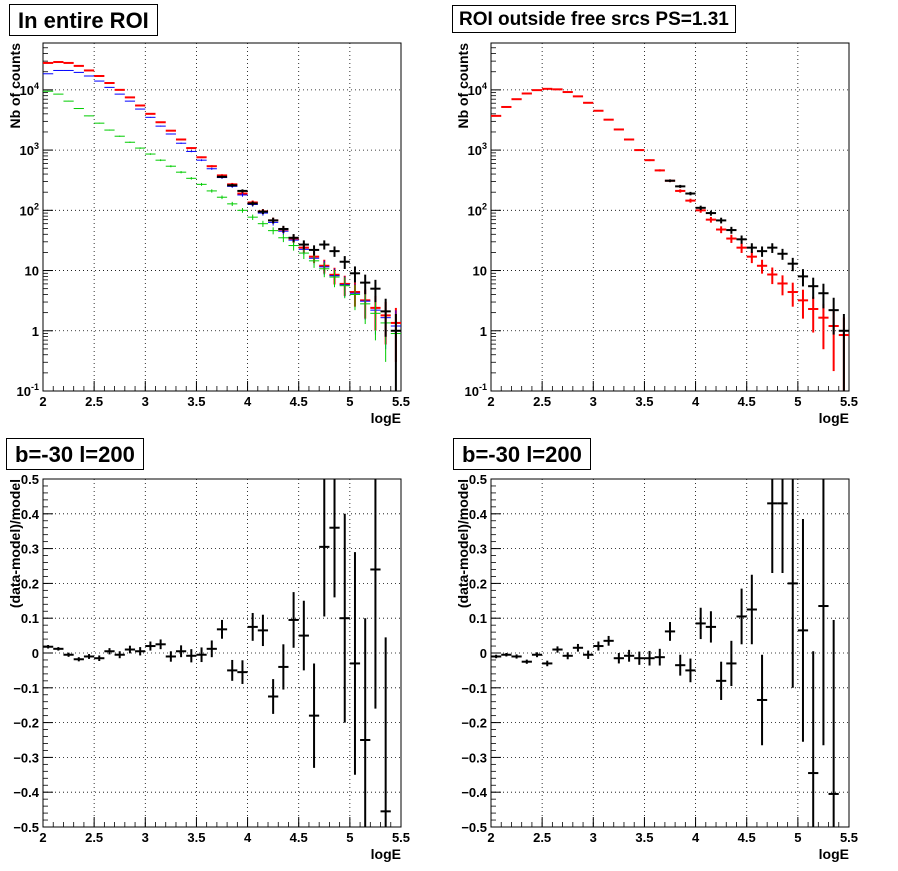 The width and height of the screenshot is (898, 871). What do you see at coordinates (75, 454) in the screenshot?
I see `chart-title-residual-left: b=-30 l=200` at bounding box center [75, 454].